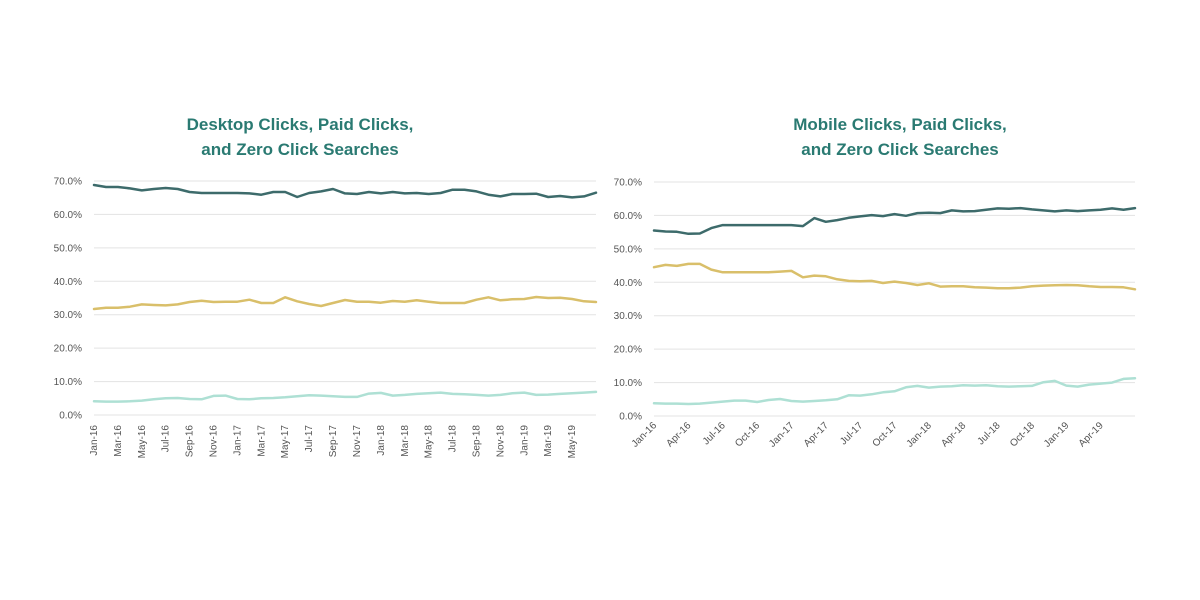  Describe the element at coordinates (429, 442) in the screenshot. I see `x-tick-label: May-18` at that location.